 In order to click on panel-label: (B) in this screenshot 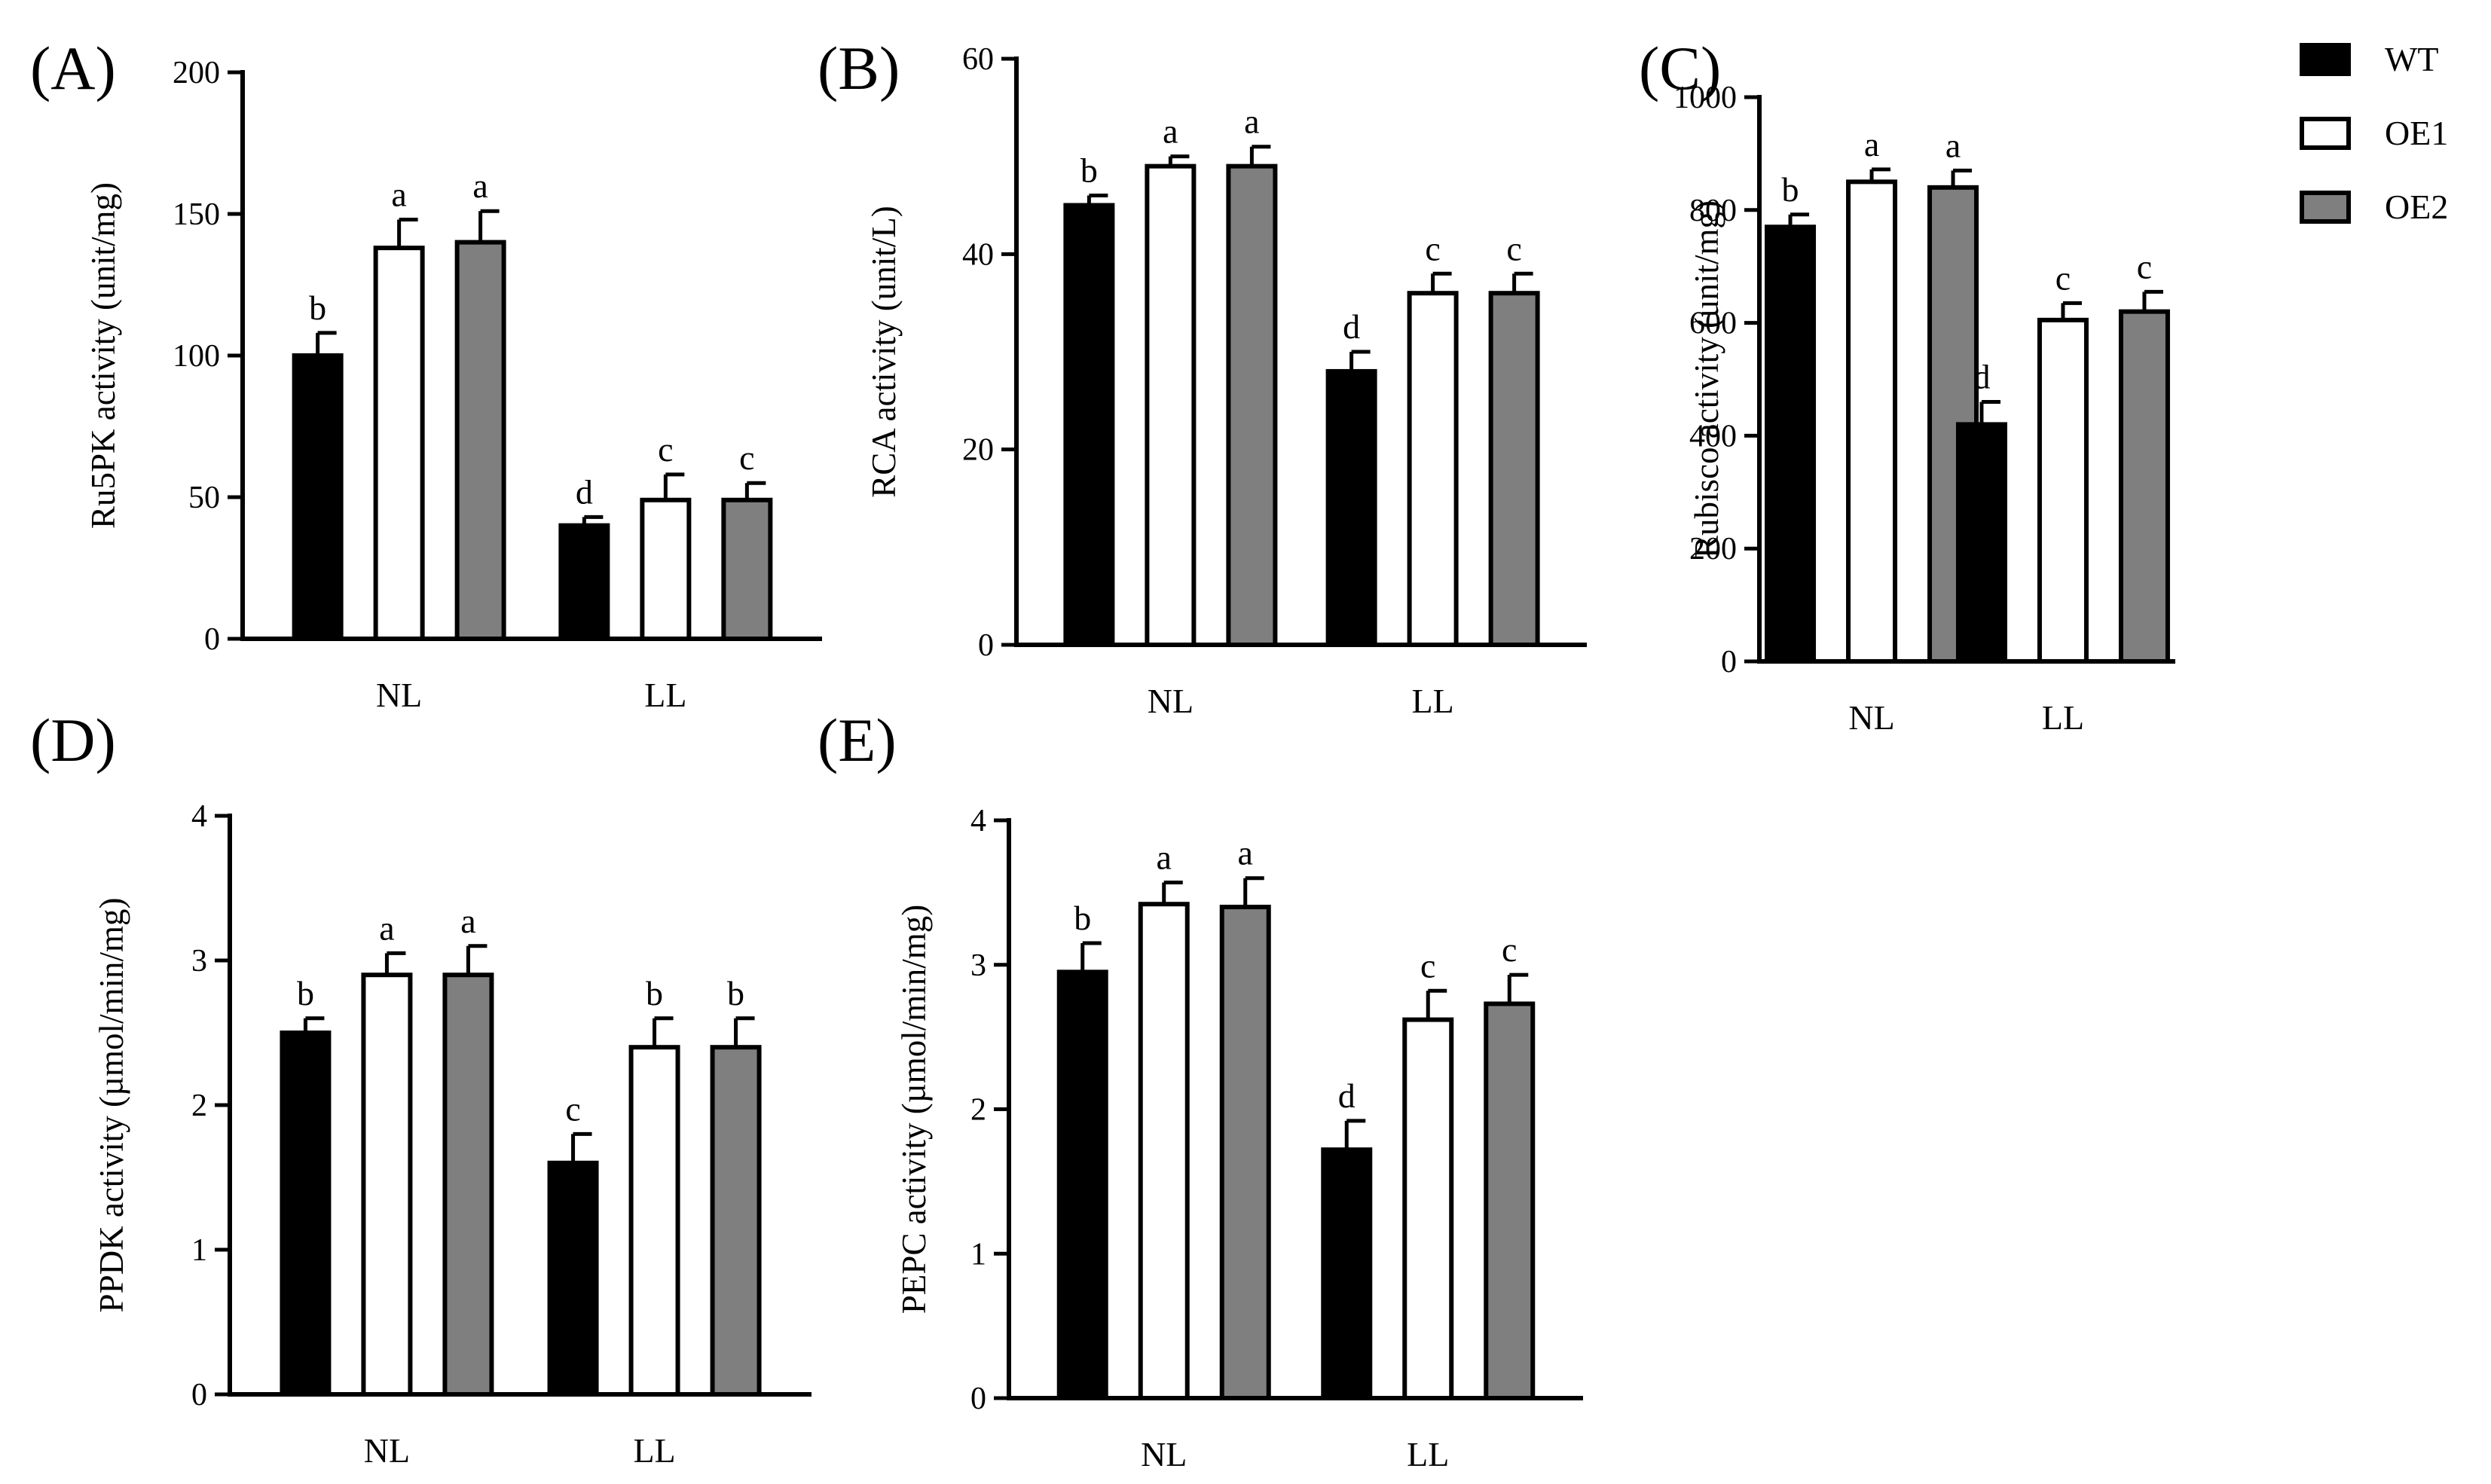, I will do `click(859, 68)`.